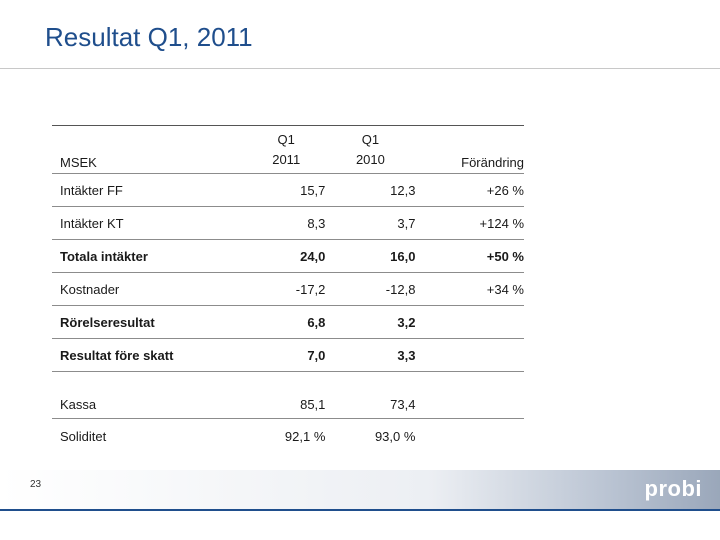 Image resolution: width=720 pixels, height=540 pixels. Describe the element at coordinates (370, 322) in the screenshot. I see `row-q1-2010: 3,2` at that location.